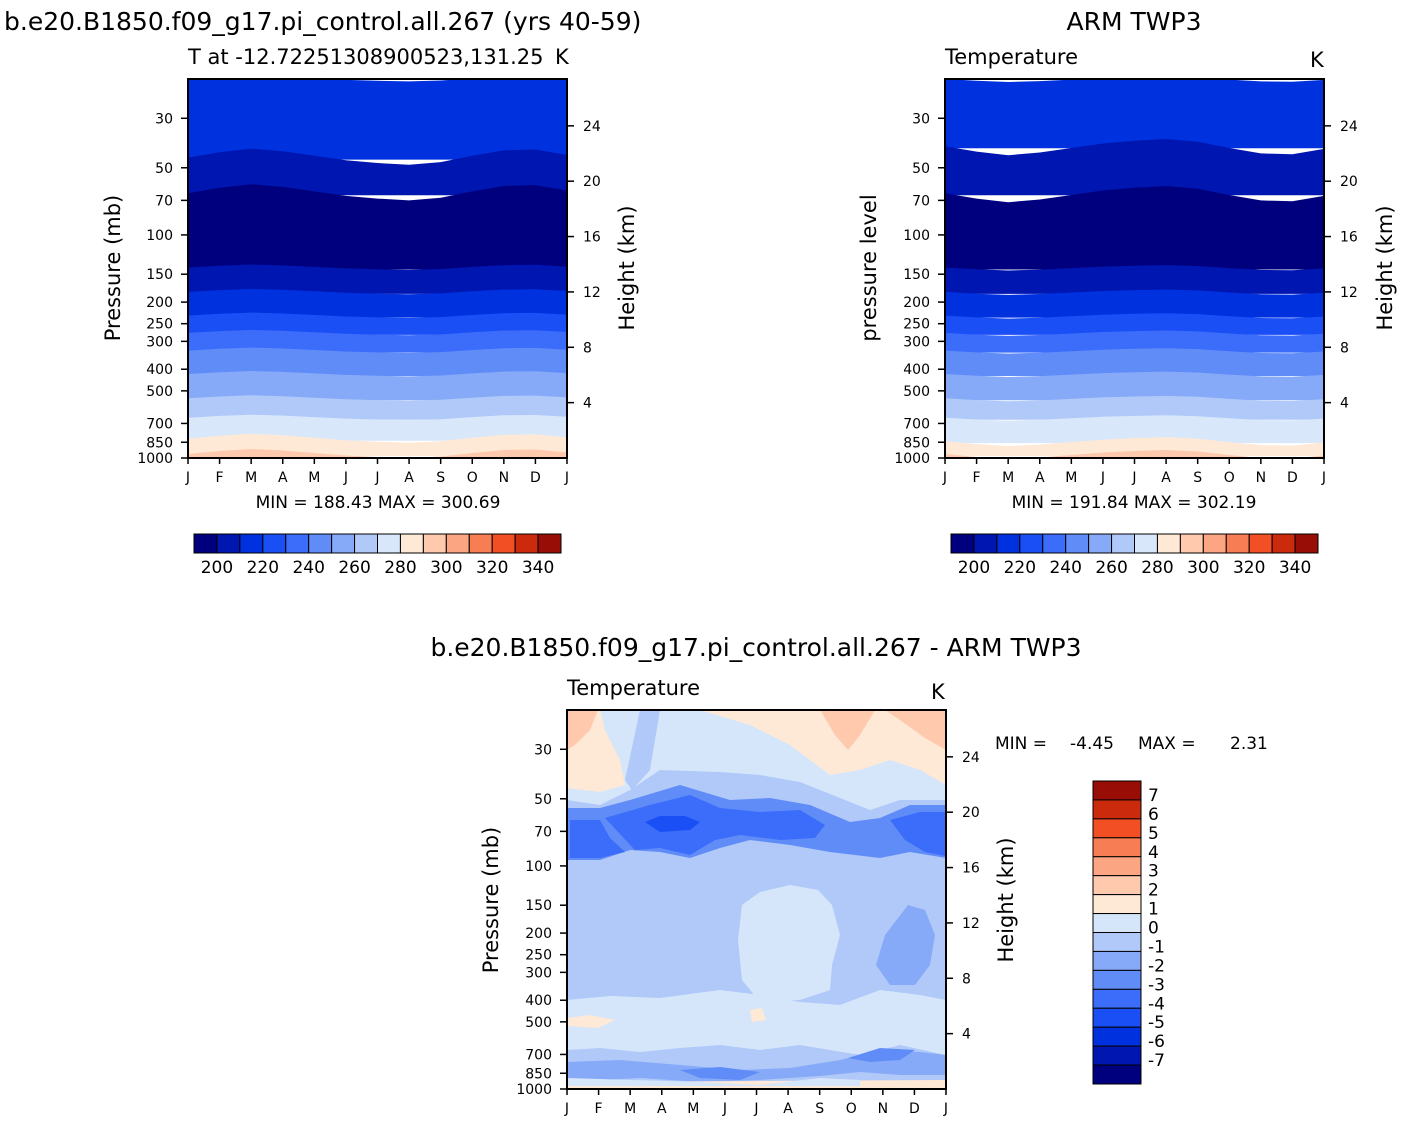 This screenshot has height=1125, width=1402. Describe the element at coordinates (915, 730) in the screenshot. I see `diff-region-upper-warm-right-core2` at that location.